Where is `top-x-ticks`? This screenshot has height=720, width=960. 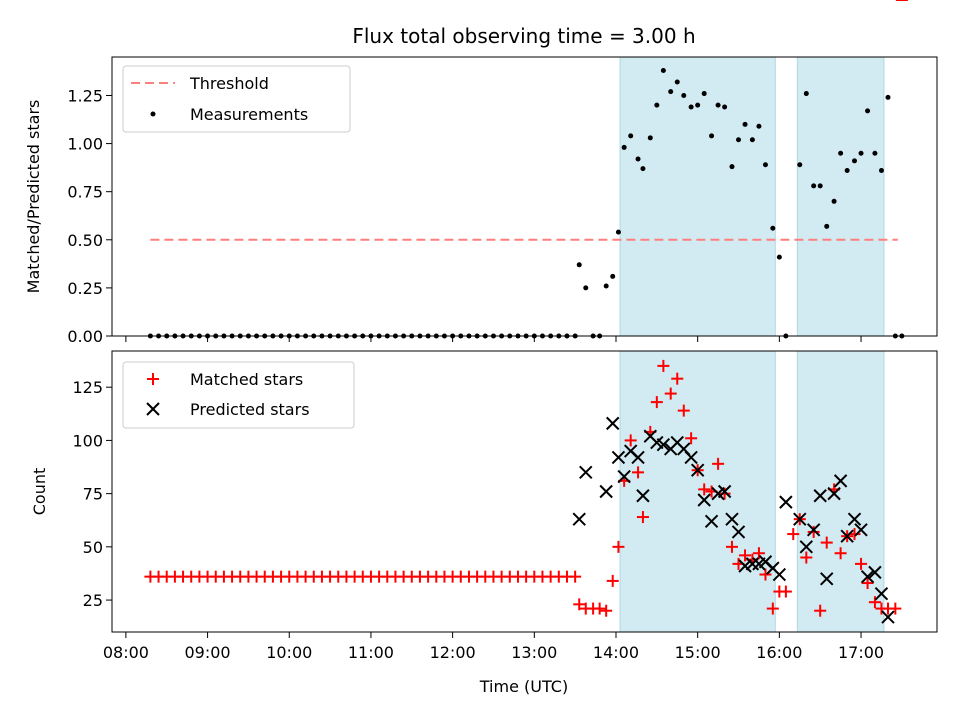 top-x-ticks is located at coordinates (493, 339).